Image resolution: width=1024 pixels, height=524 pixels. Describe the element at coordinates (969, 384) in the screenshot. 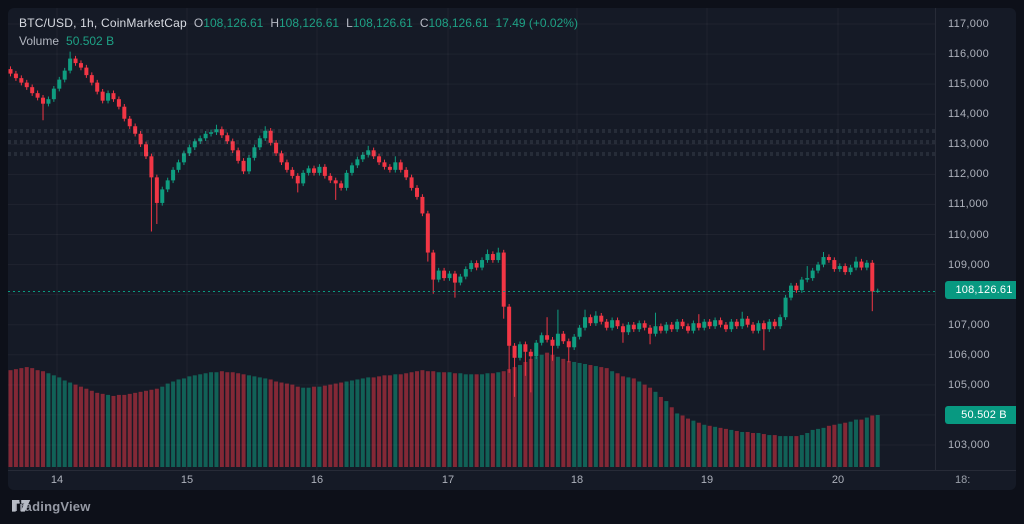

I see `price-tick-label: 105,000` at that location.